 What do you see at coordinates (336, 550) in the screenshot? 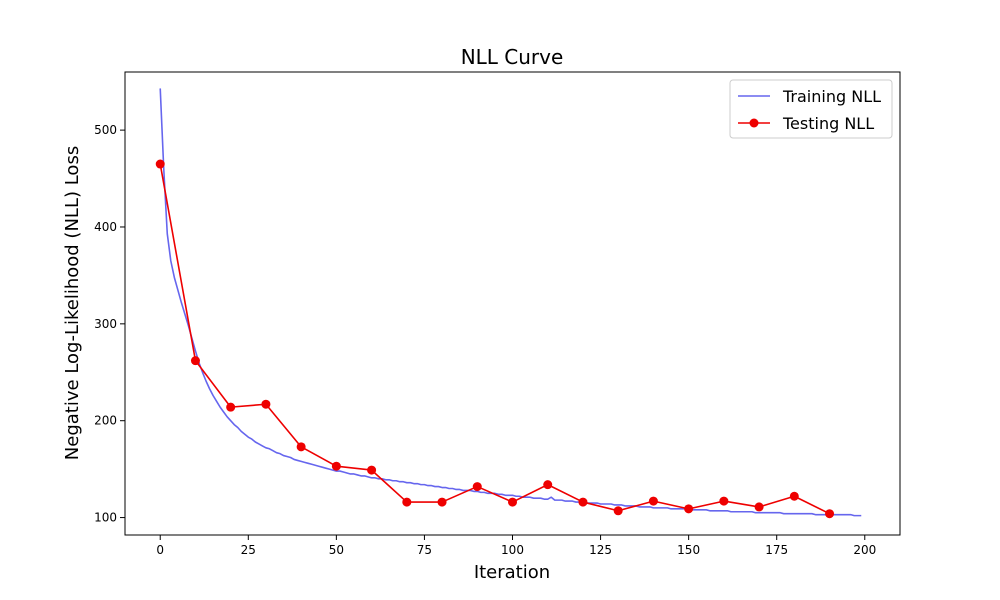
I see `x-tick-label: 50` at bounding box center [336, 550].